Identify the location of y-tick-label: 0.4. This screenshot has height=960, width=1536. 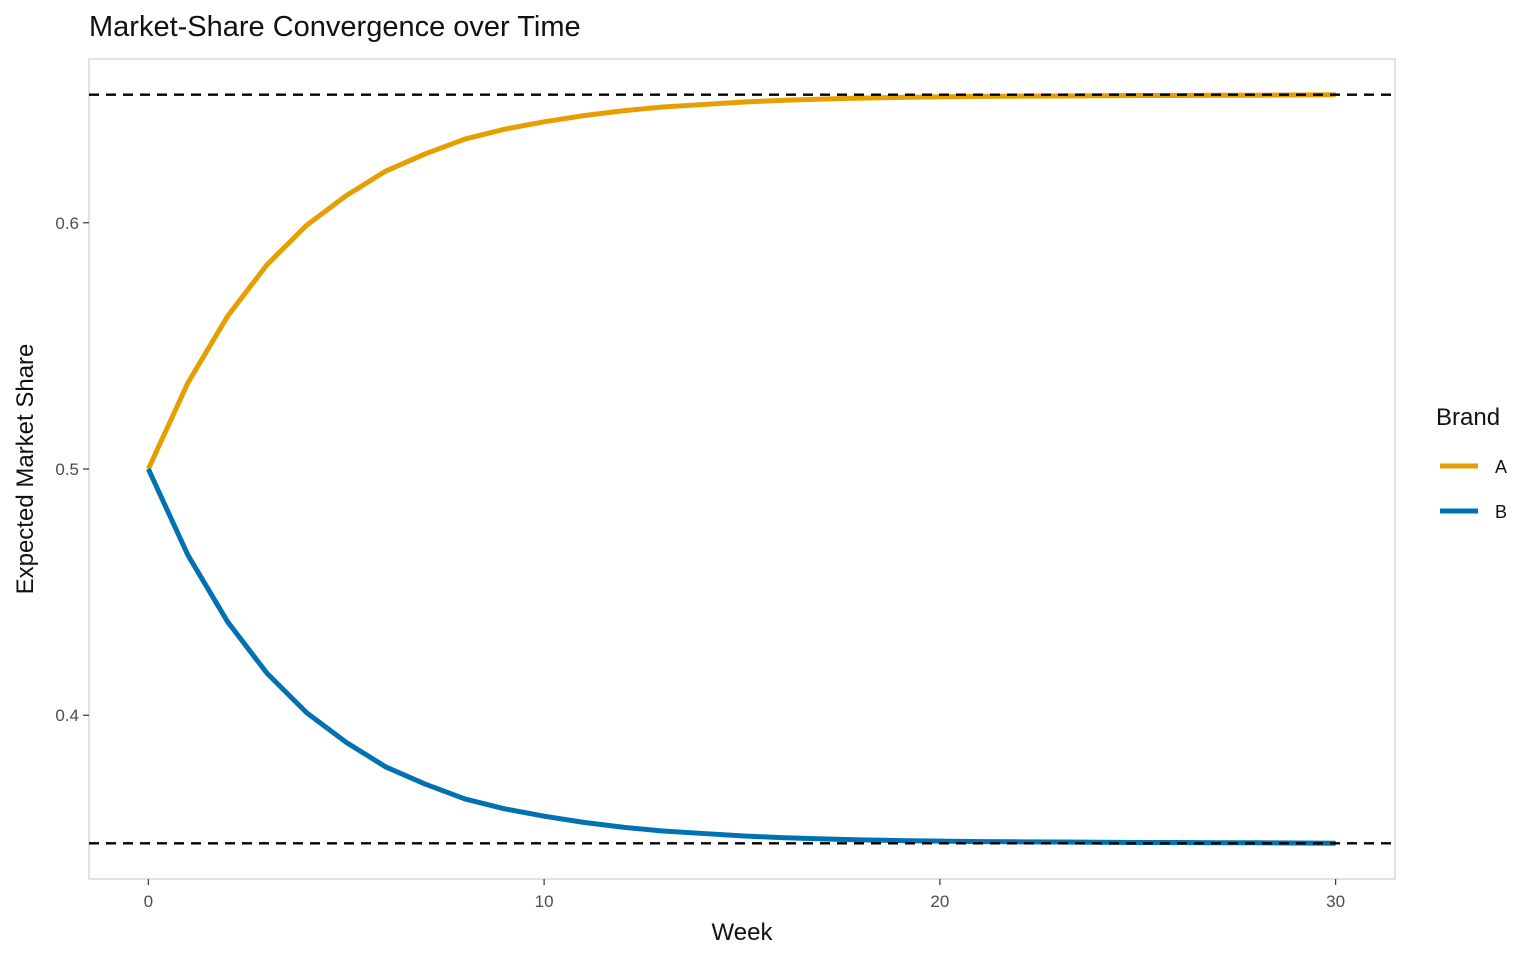
(67, 715).